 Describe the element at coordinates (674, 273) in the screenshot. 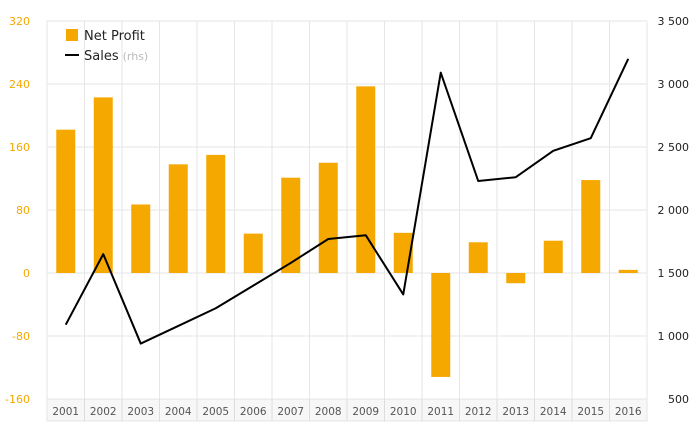

I see `right-axis-tick-label: 1 500` at that location.